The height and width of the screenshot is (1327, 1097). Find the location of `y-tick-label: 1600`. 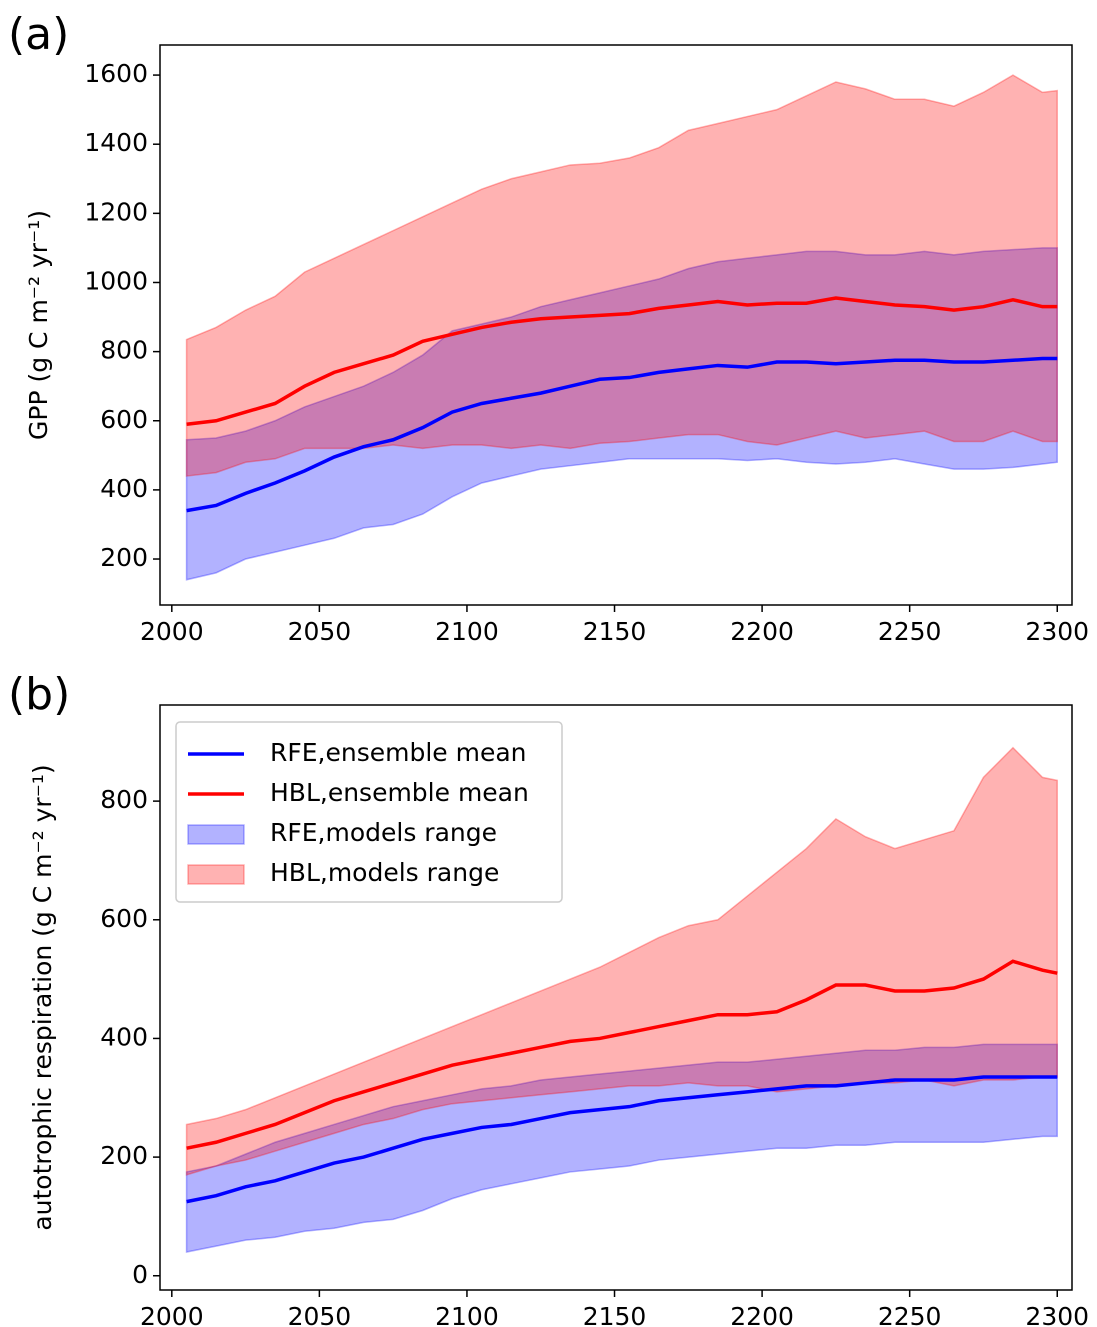

y-tick-label: 1600 is located at coordinates (116, 73).